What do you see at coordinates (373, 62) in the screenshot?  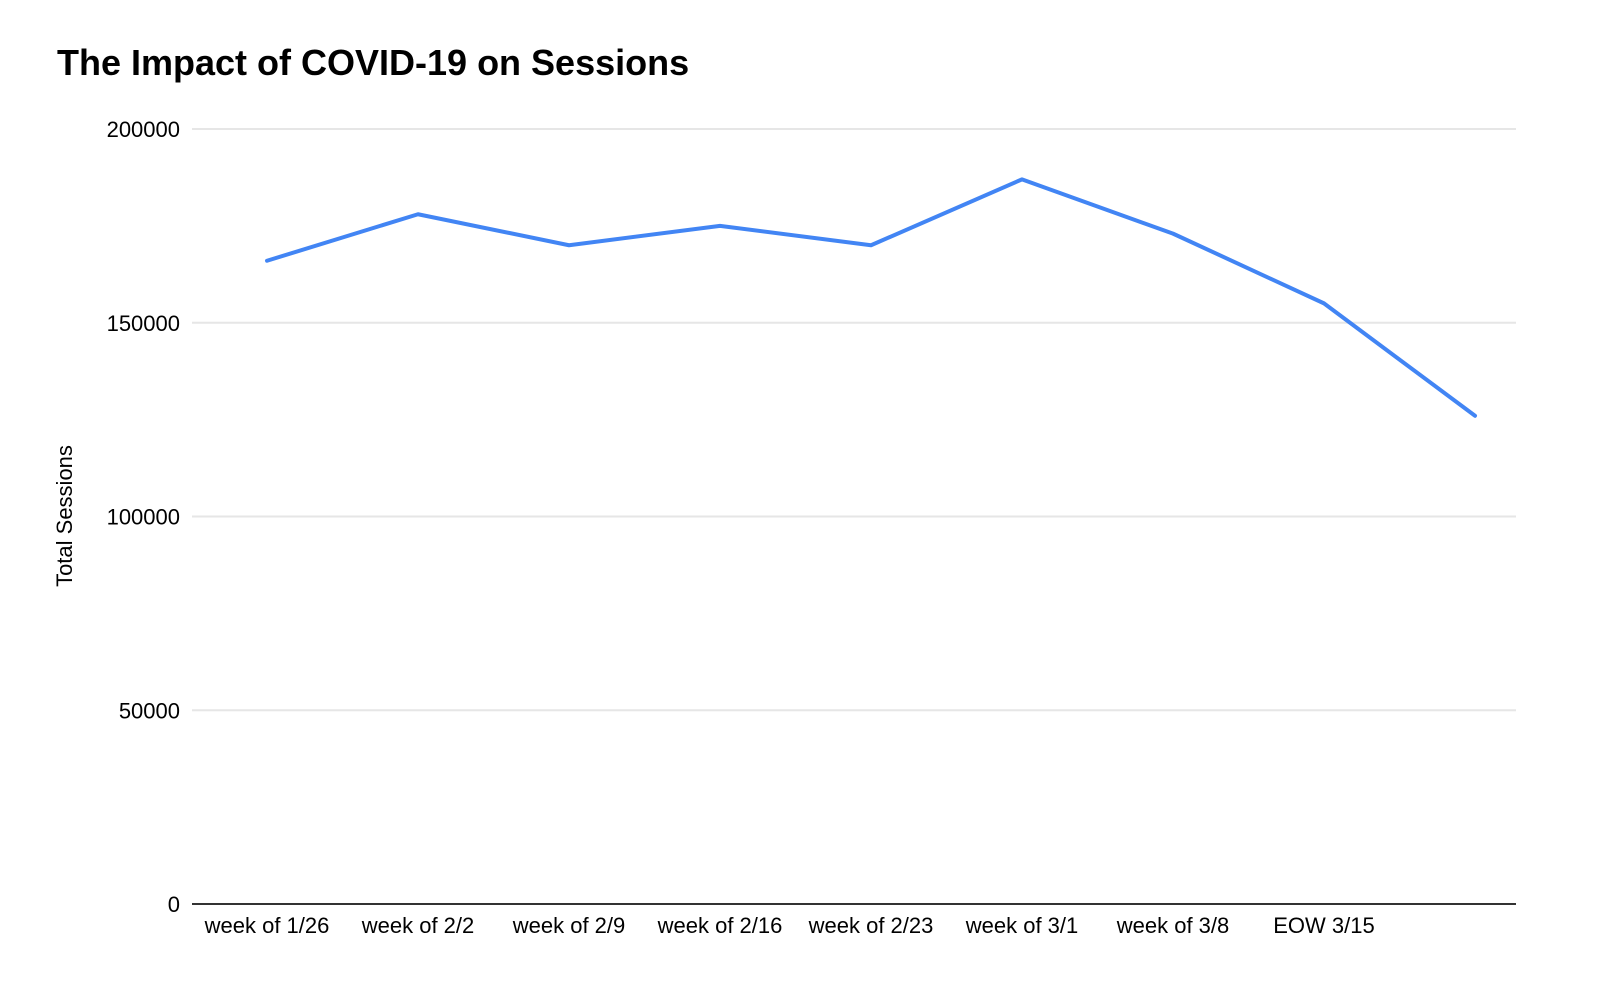 I see `chart-title: The Impact of COVID-19 on Sessions` at bounding box center [373, 62].